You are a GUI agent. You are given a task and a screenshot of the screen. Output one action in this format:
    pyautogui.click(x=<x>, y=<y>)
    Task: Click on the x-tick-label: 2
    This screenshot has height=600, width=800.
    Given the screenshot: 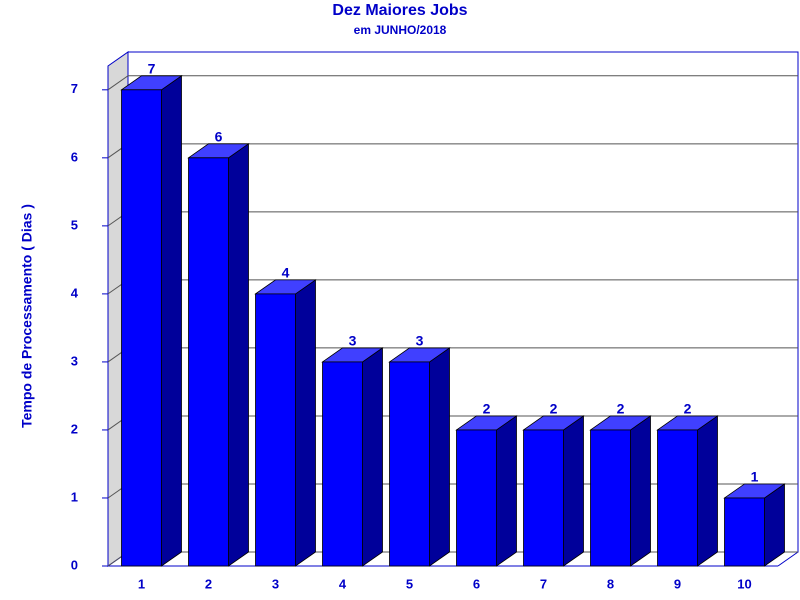 What is the action you would take?
    pyautogui.click(x=208, y=583)
    